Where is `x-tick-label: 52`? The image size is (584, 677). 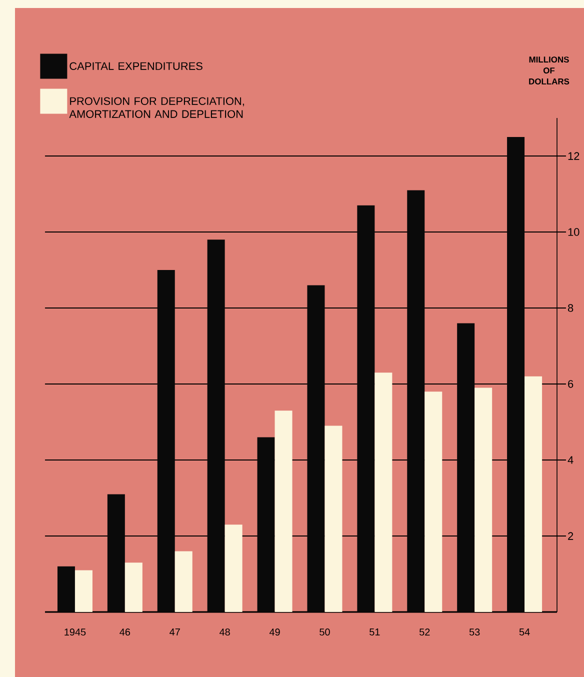 x-tick-label: 52 is located at coordinates (425, 632).